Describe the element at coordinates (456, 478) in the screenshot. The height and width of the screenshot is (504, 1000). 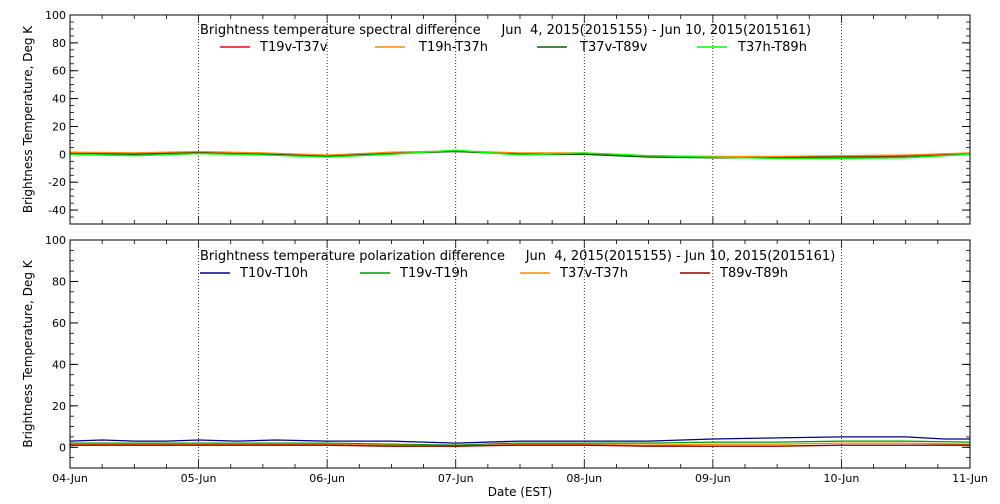
I see `x-tick-label: 07-Jun` at that location.